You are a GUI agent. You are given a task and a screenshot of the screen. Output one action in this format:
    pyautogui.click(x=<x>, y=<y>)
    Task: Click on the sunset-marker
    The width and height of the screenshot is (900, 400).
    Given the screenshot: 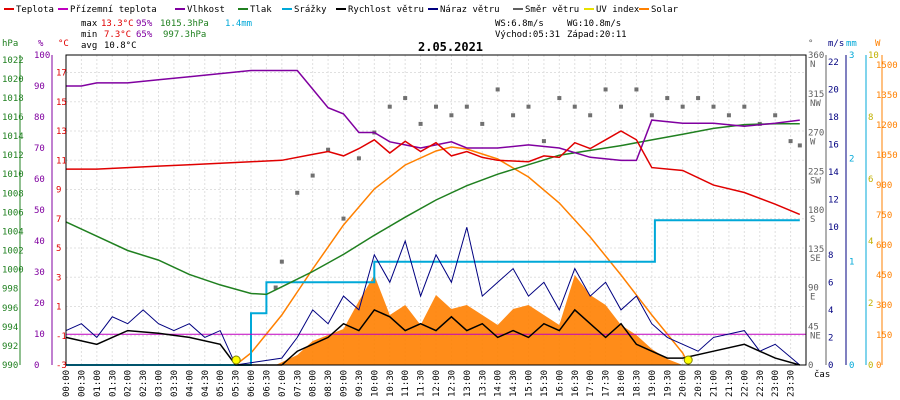 What is the action you would take?
    pyautogui.click(x=688, y=360)
    